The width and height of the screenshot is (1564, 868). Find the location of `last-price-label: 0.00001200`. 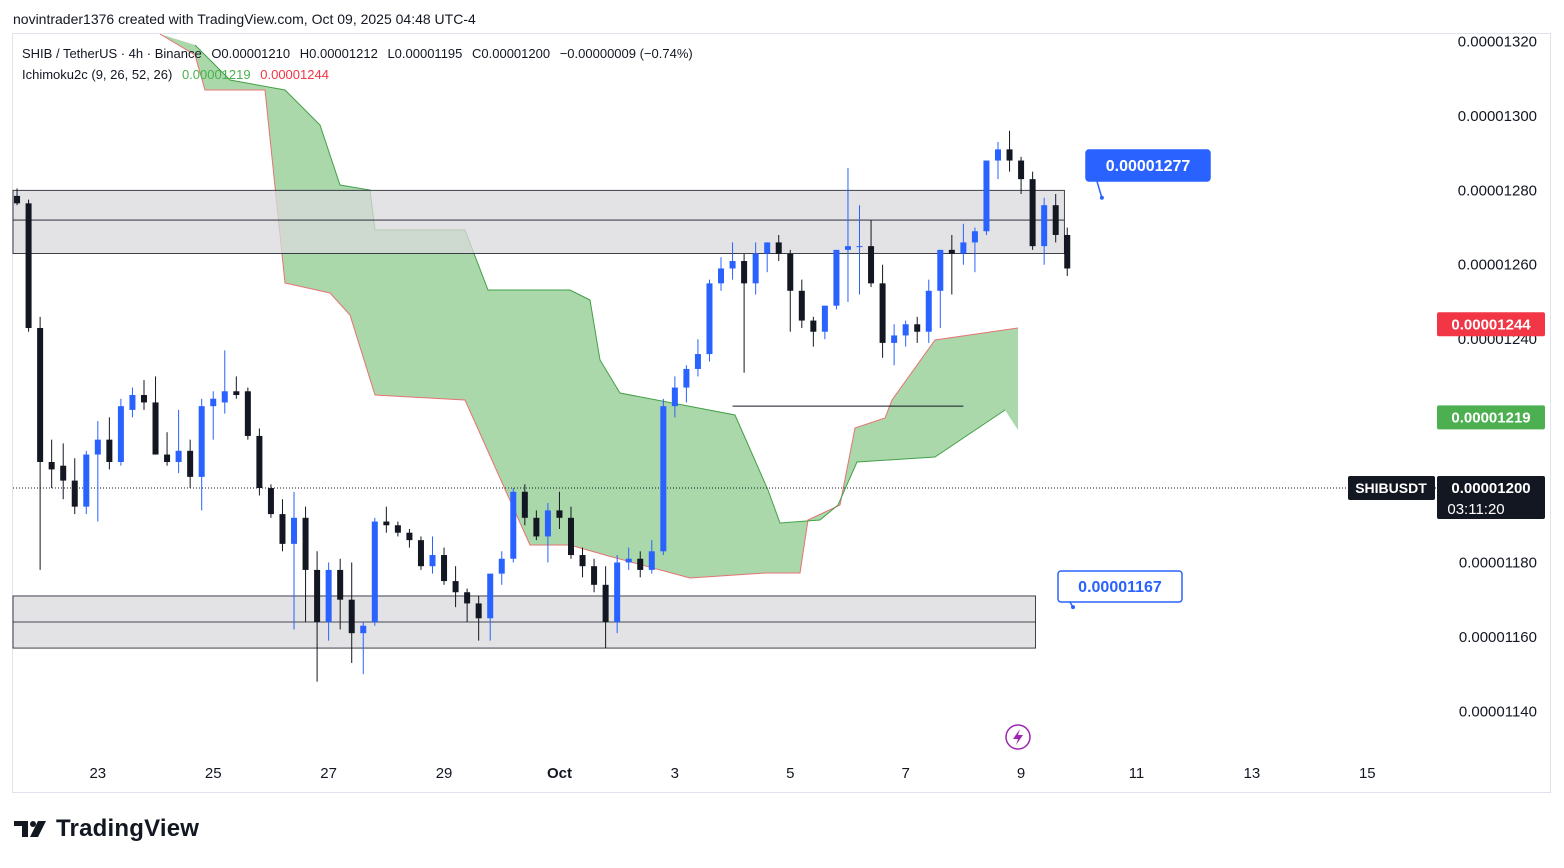

last-price-label: 0.00001200 is located at coordinates (1490, 488).